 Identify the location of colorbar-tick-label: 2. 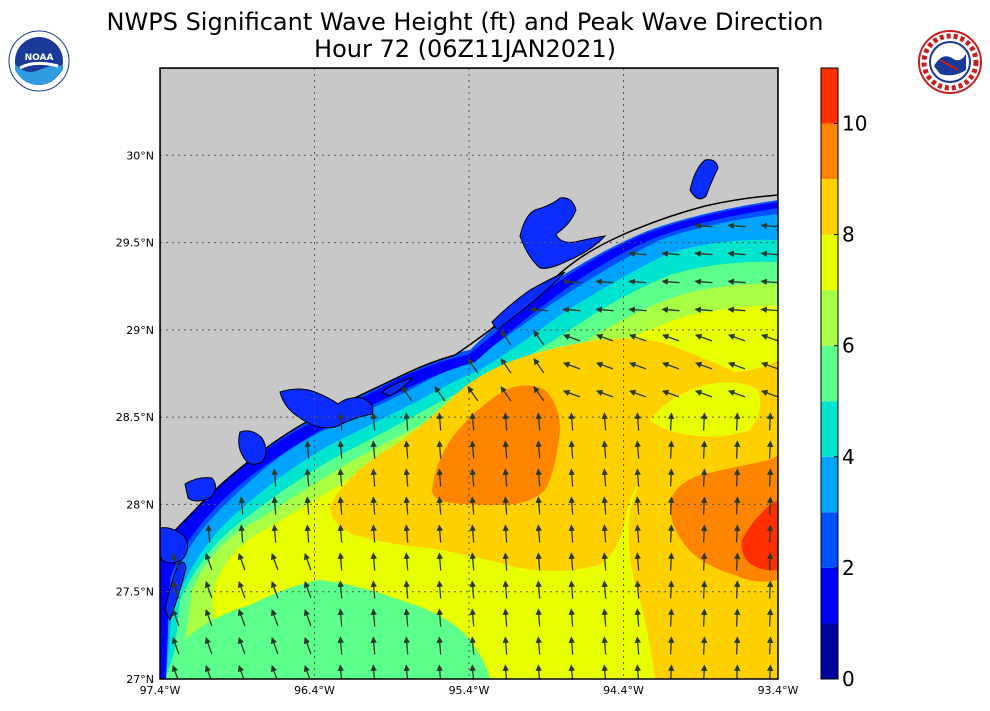
(848, 568).